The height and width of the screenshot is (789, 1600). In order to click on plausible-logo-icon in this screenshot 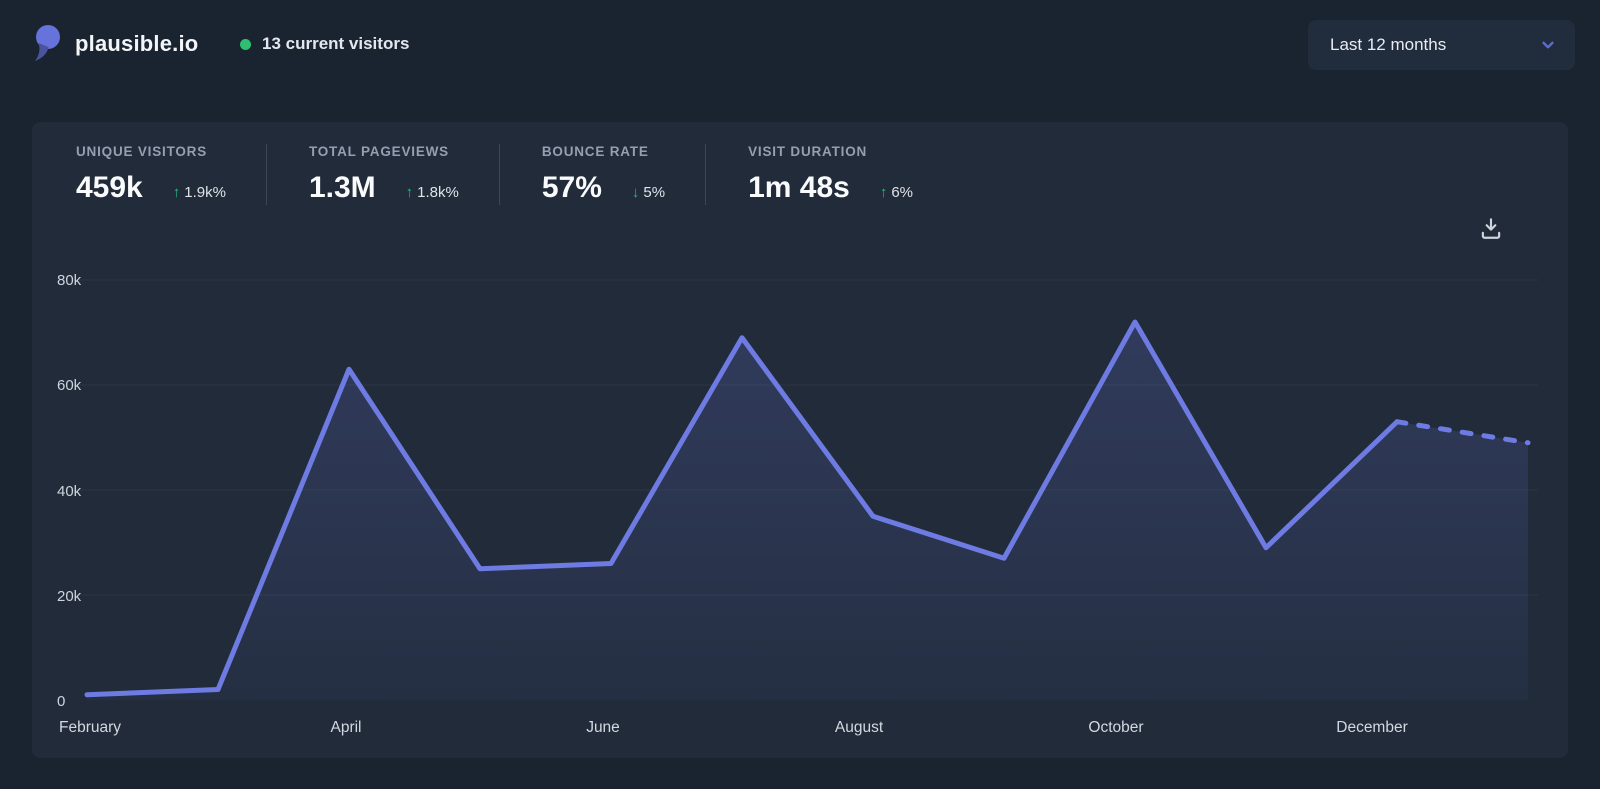, I will do `click(47, 43)`.